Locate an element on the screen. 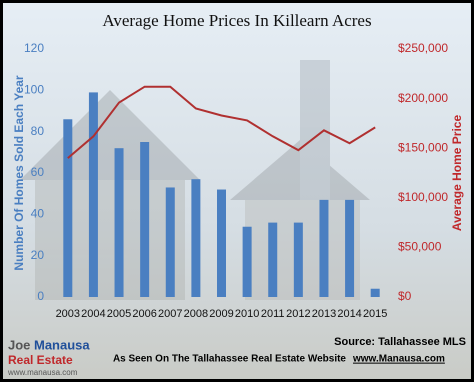  x-tick-label: 2013 is located at coordinates (324, 314).